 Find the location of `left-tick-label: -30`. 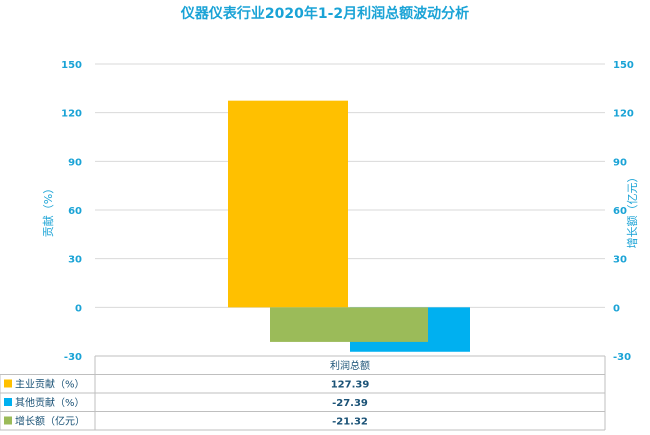

left-tick-label: -30 is located at coordinates (73, 357).